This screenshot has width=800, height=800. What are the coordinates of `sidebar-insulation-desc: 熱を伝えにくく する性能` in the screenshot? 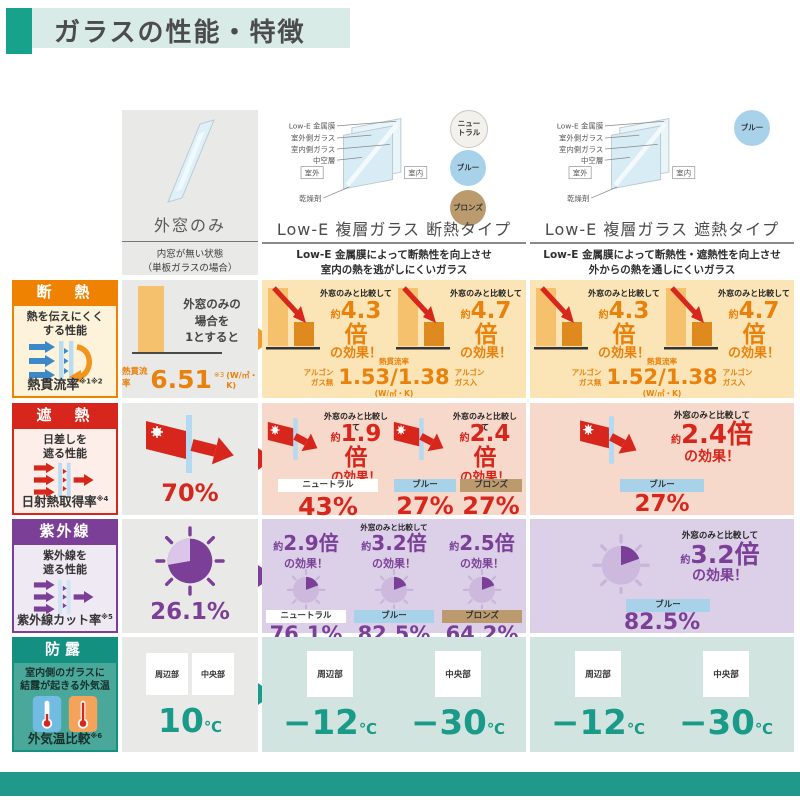 It's located at (65, 324).